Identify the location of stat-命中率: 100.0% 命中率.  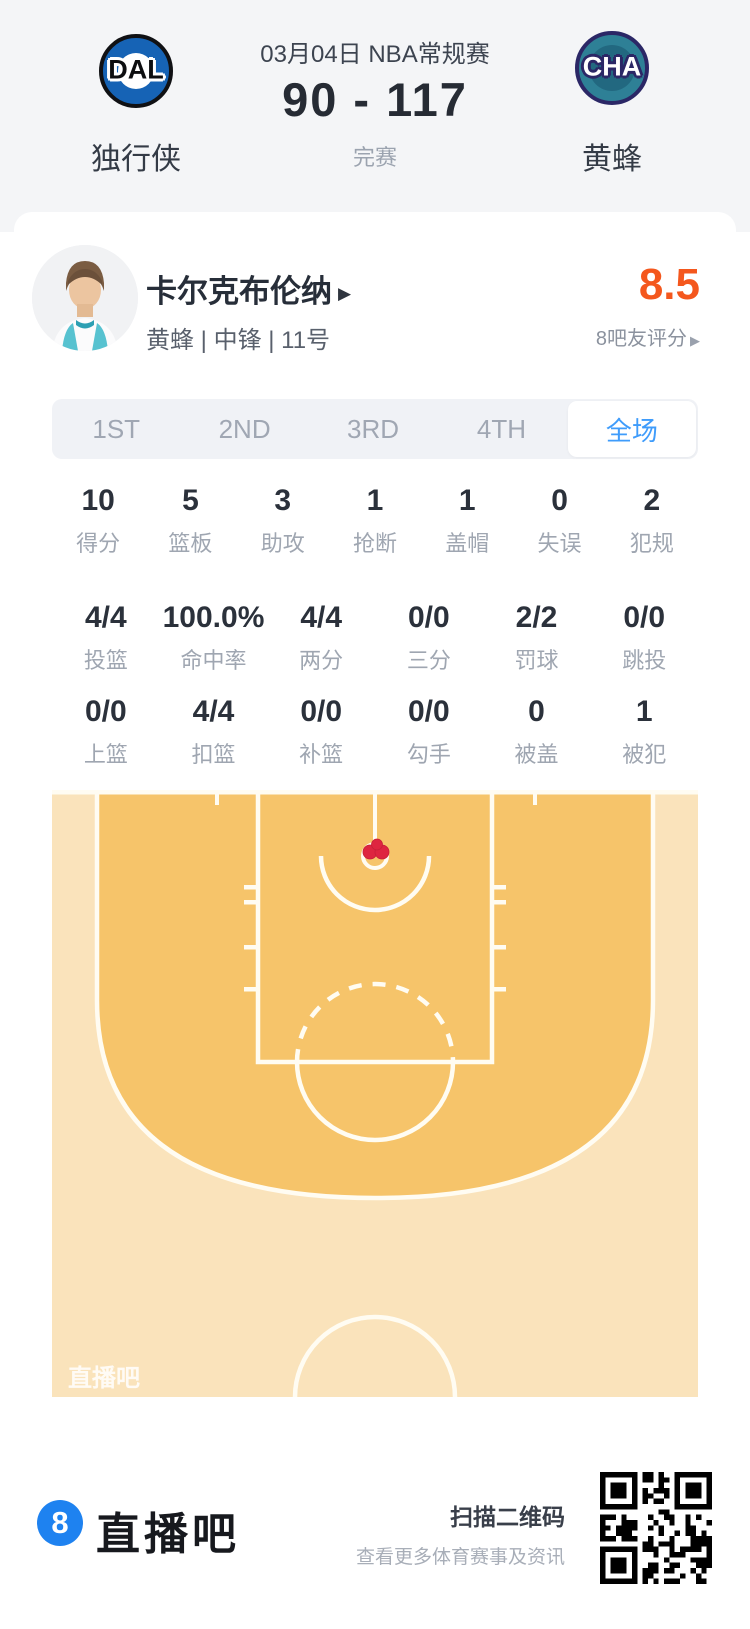
(214, 637).